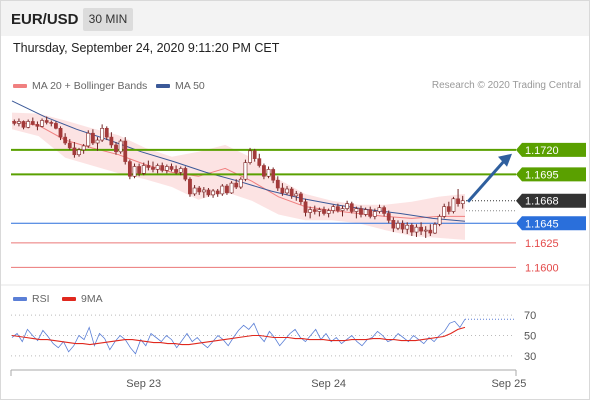 Image resolution: width=590 pixels, height=400 pixels. Describe the element at coordinates (163, 86) in the screenshot. I see `ma50-swatch-icon` at that location.